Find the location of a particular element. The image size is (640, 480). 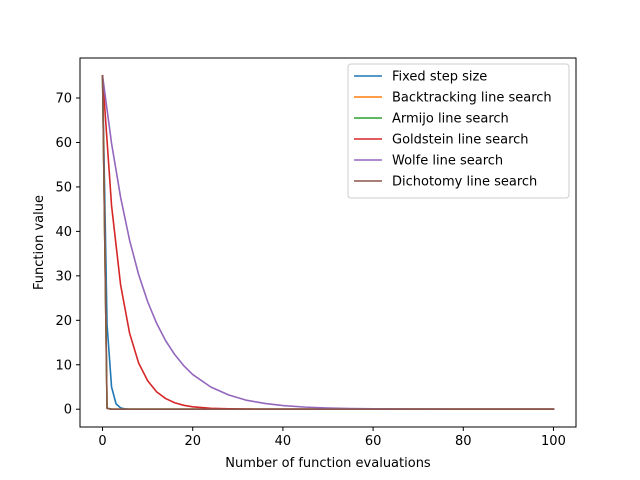

legend-label-5: Wolfe line search is located at coordinates (447, 161).